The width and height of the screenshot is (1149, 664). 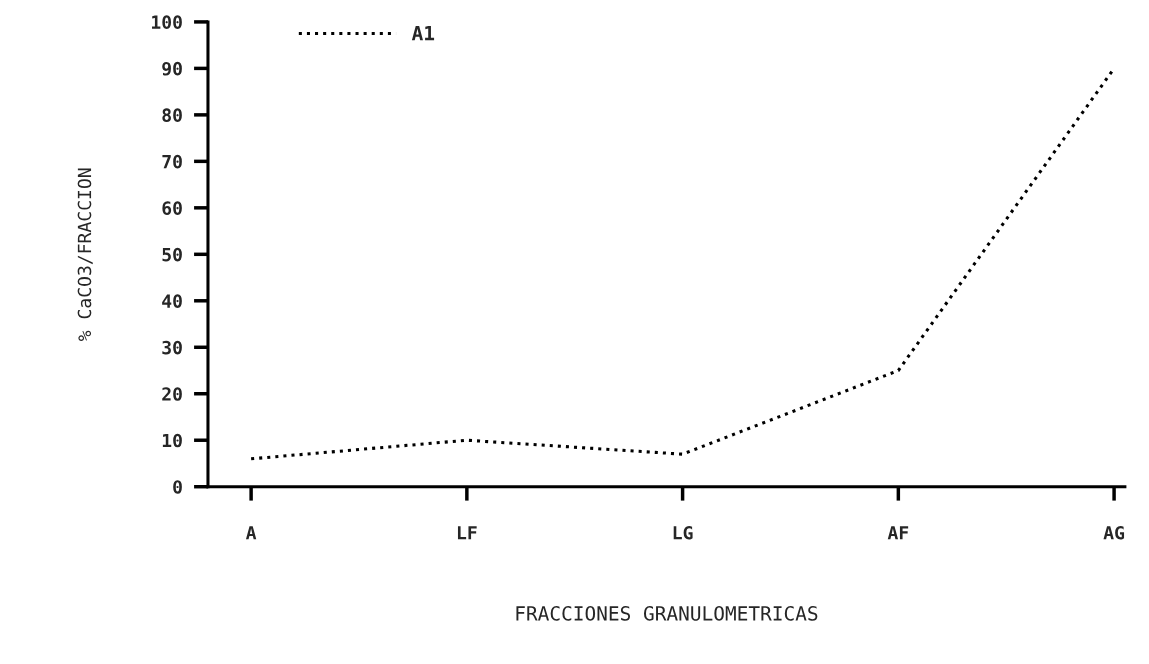 I want to click on x-tick-label: A, so click(x=251, y=533).